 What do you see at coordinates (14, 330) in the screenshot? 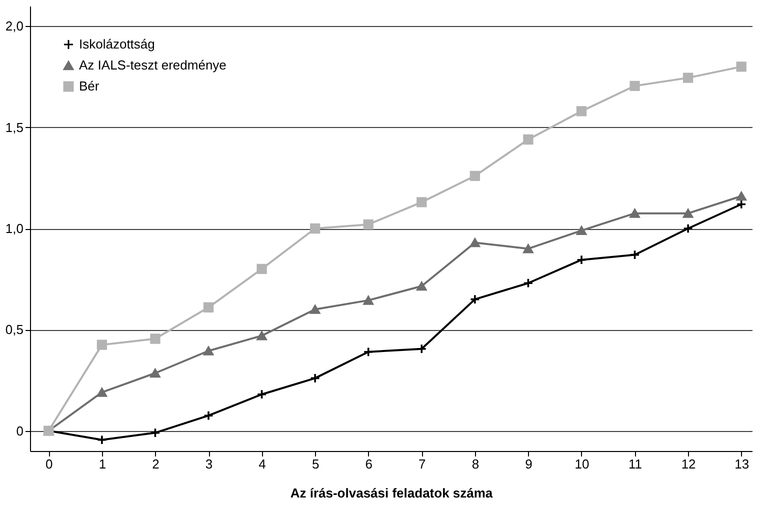
I see `y-tick-label: 0,5` at bounding box center [14, 330].